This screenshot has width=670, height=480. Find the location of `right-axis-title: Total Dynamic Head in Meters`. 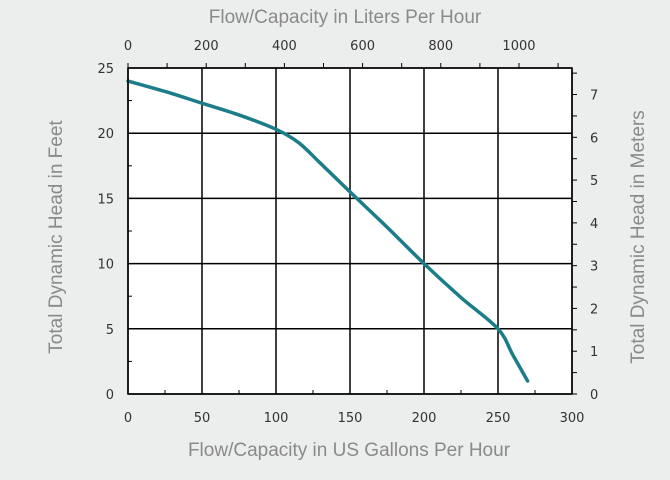

right-axis-title: Total Dynamic Head in Meters is located at coordinates (638, 236).